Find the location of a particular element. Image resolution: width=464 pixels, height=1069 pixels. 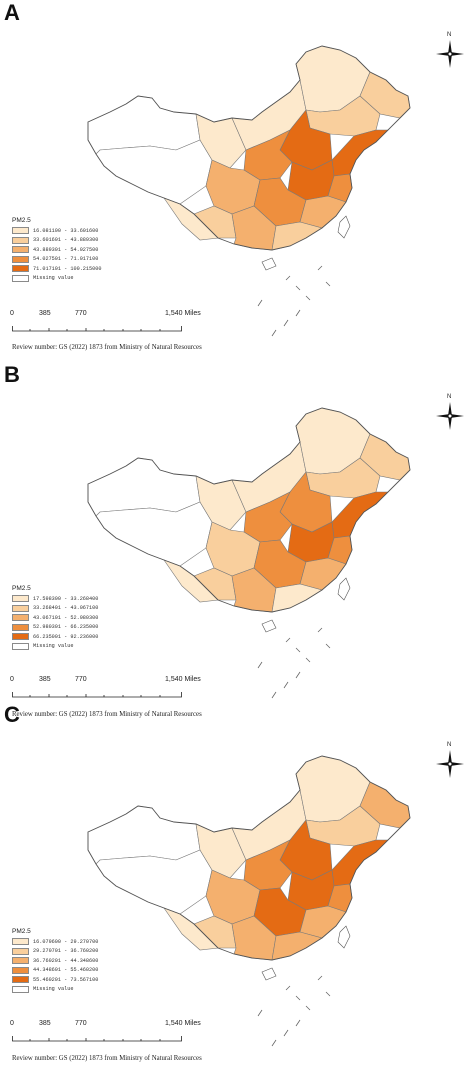

legend-entry-label: 36.760201 - 44.348600 is located at coordinates (66, 960).